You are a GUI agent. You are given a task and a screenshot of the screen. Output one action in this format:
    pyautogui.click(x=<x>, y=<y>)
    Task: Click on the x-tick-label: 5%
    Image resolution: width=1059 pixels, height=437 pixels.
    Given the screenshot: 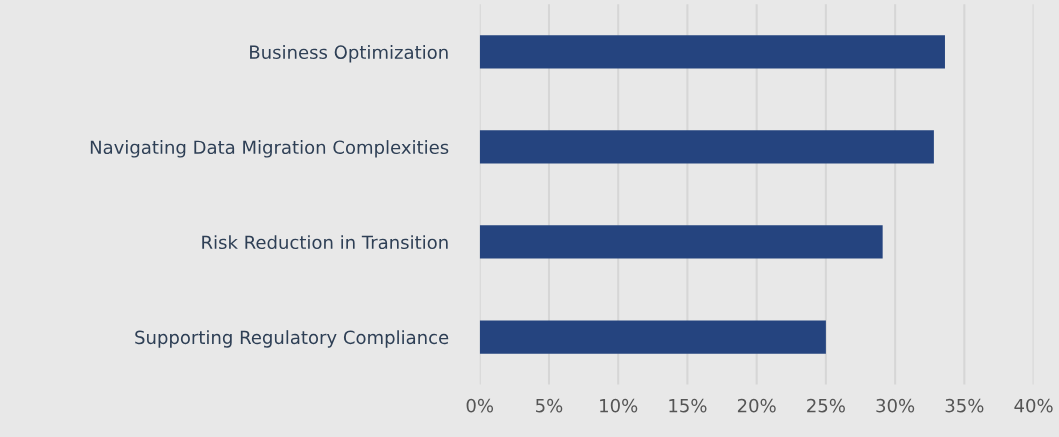 What is the action you would take?
    pyautogui.click(x=549, y=405)
    